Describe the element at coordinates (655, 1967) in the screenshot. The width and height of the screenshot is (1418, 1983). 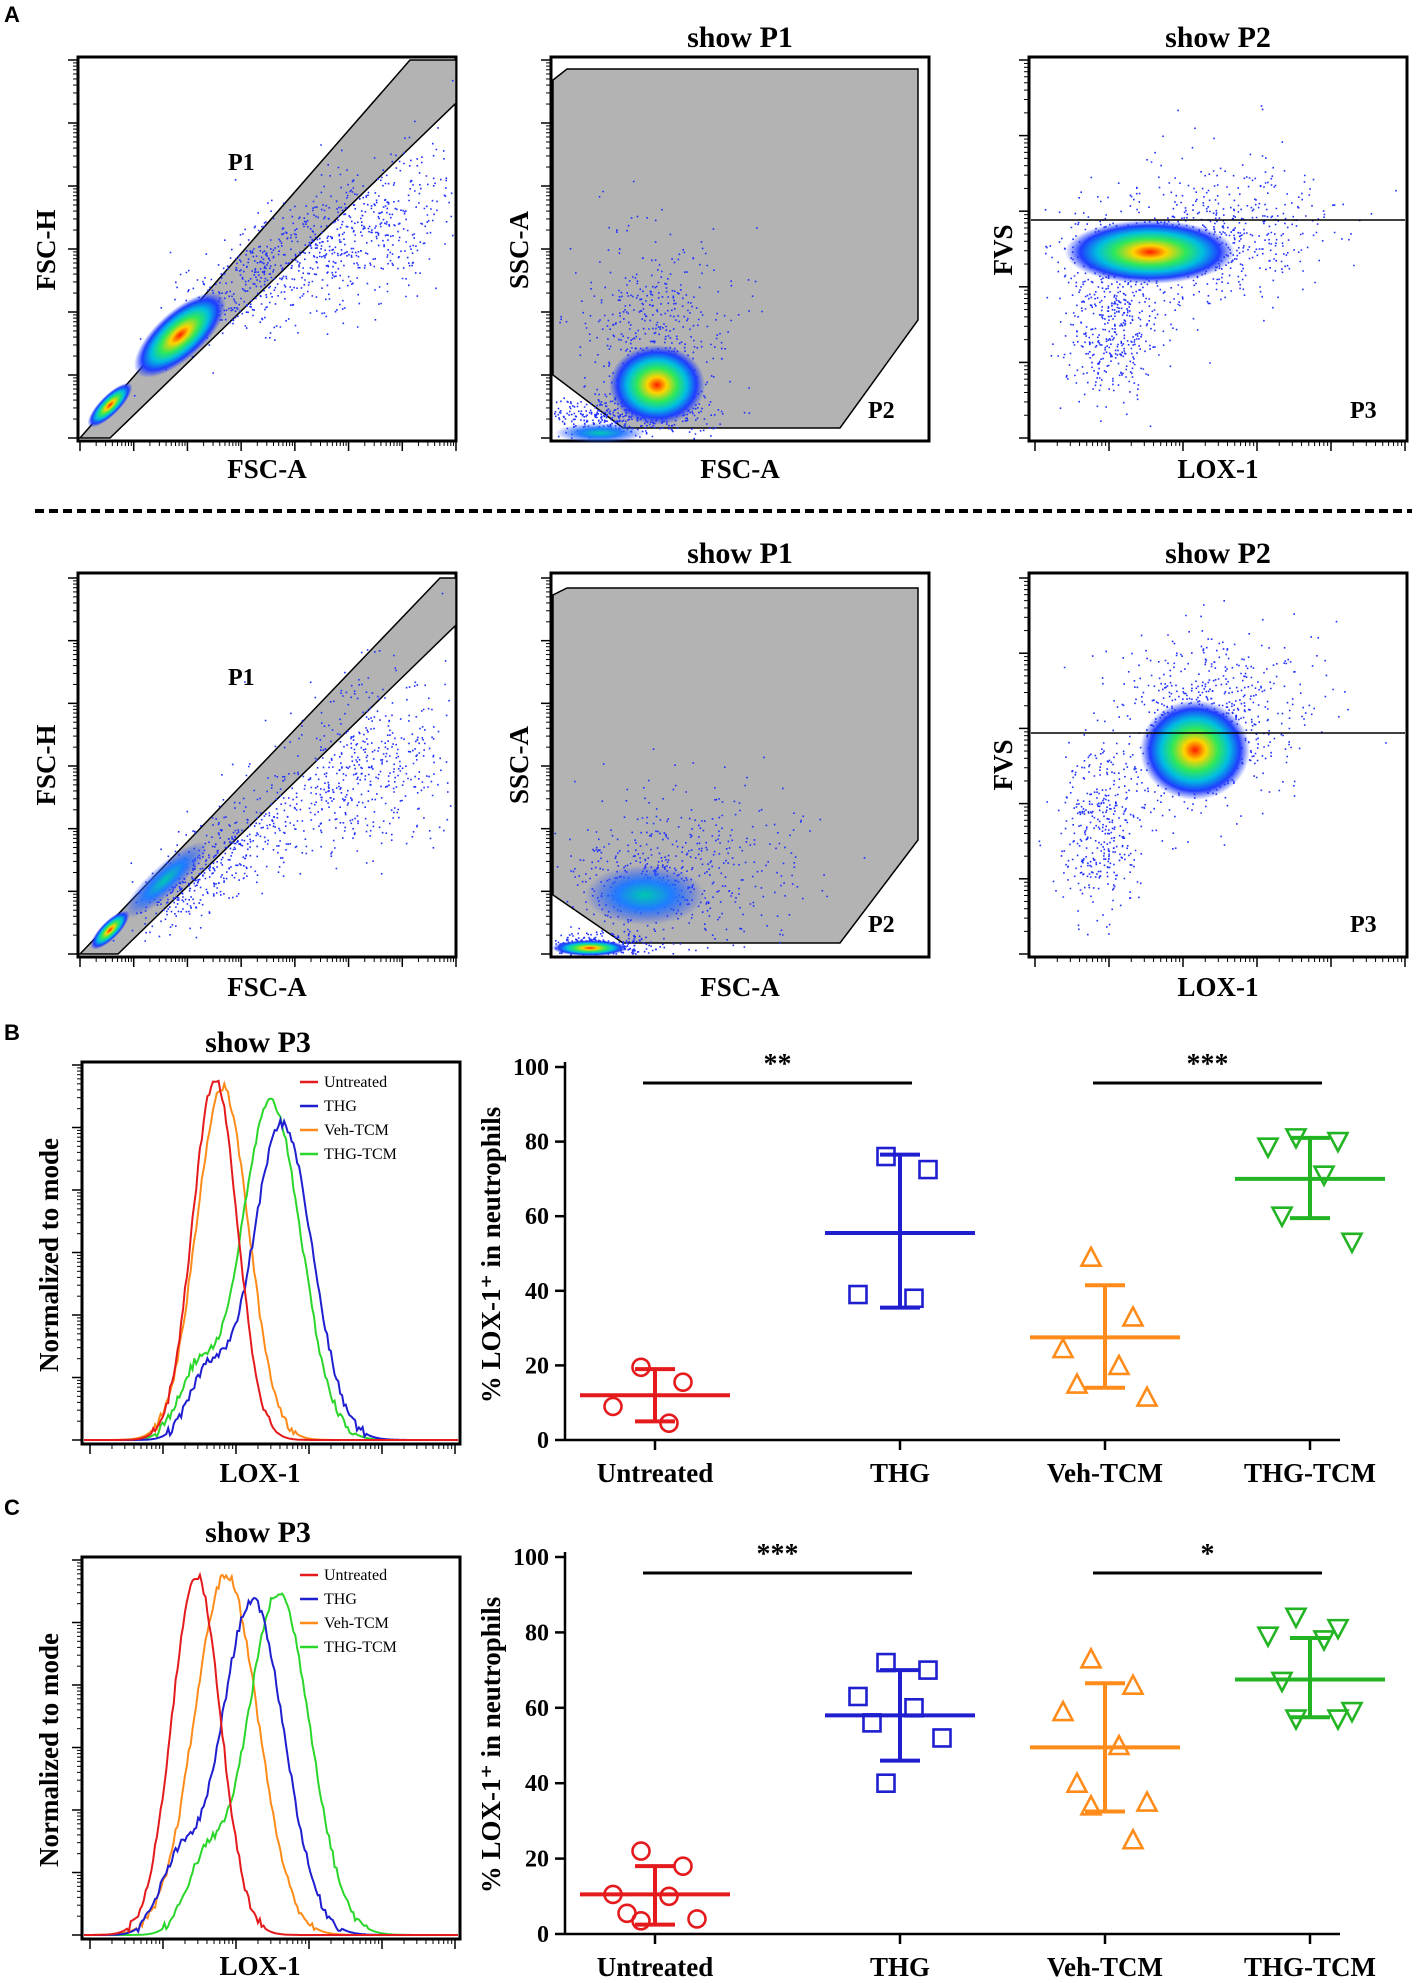
I see `x-tick-label: Untreated` at that location.